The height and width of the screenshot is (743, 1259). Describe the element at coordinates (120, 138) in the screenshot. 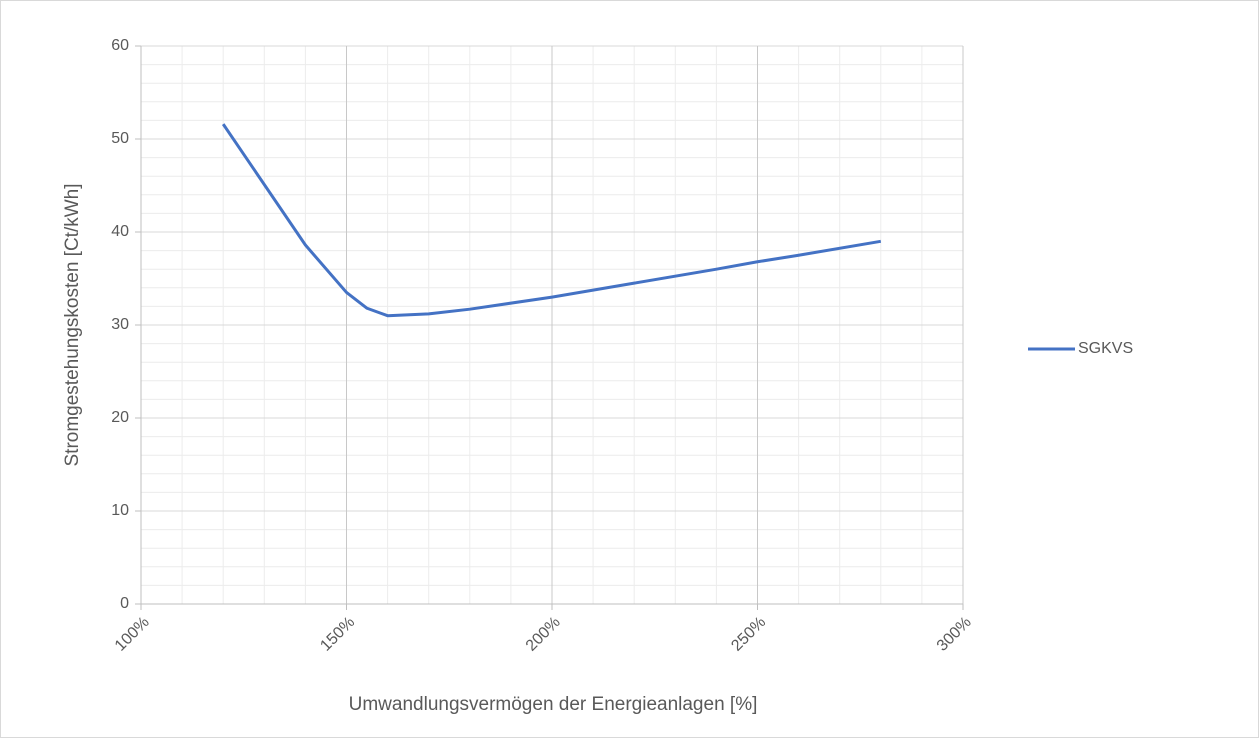

I see `y-tick-label: 50` at that location.